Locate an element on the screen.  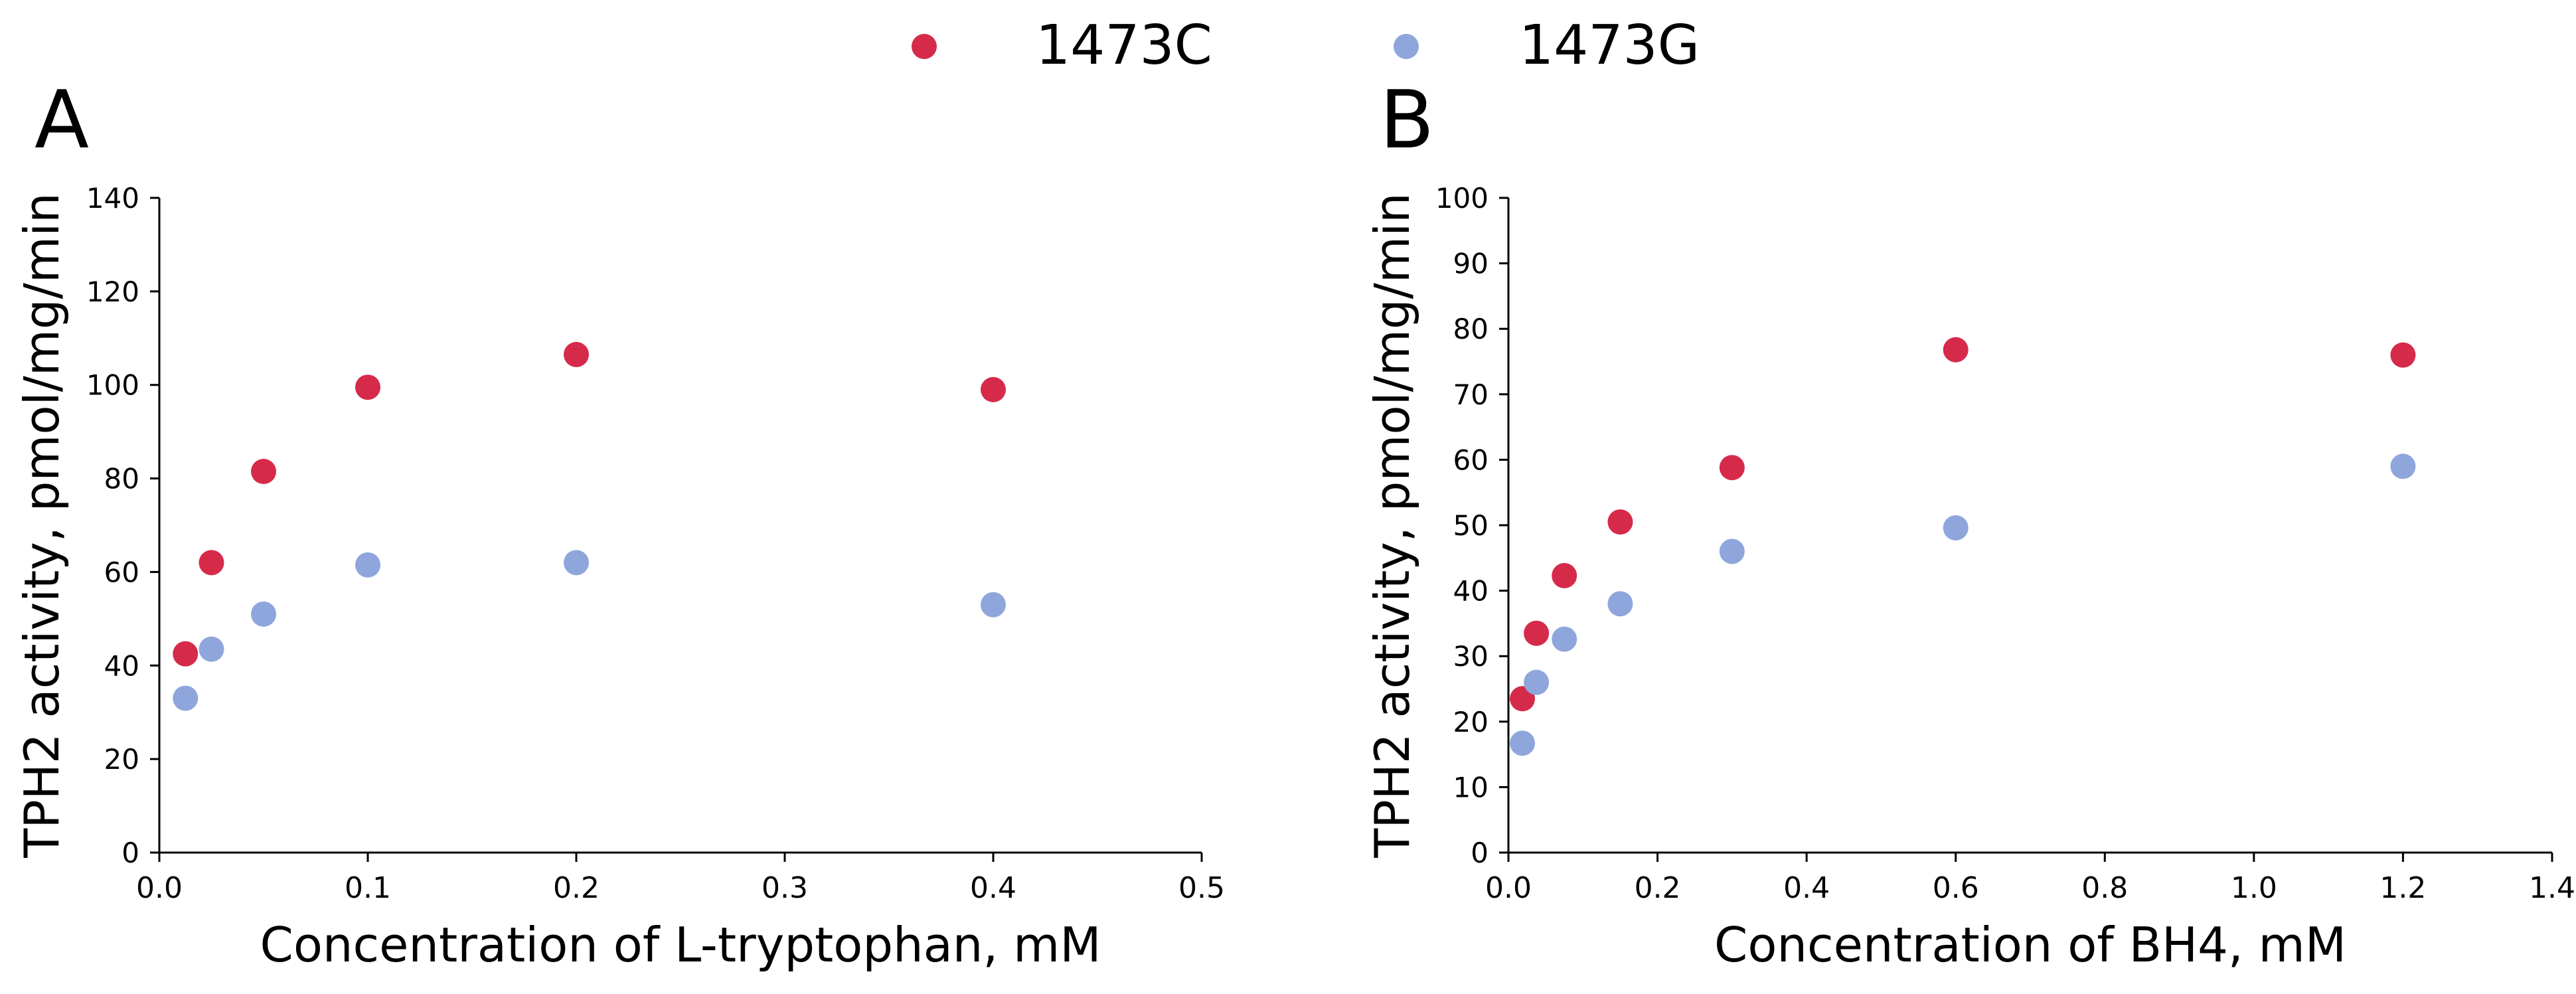
x-tick-label: 1.2 is located at coordinates (2402, 888).